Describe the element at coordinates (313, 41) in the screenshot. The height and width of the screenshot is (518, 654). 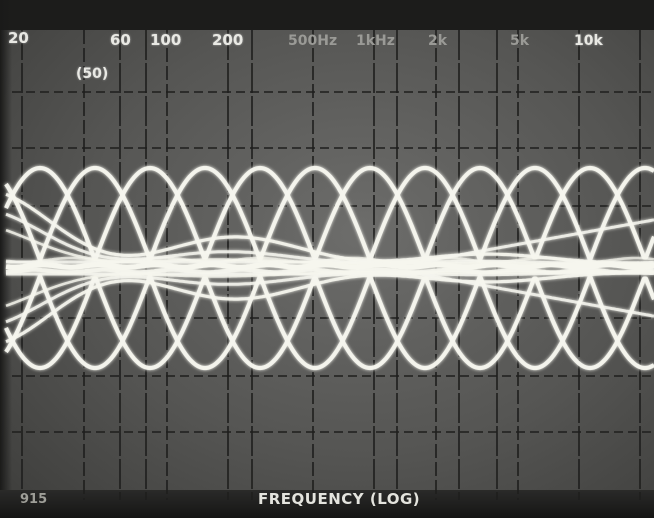
I see `tick-label-500hz: 500Hz` at that location.